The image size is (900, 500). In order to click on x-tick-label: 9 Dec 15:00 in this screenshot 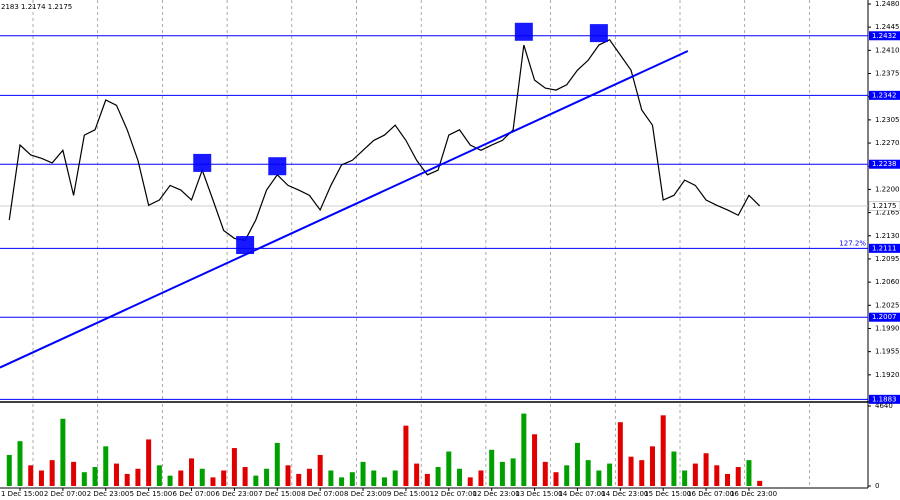, I will do `click(408, 494)`.